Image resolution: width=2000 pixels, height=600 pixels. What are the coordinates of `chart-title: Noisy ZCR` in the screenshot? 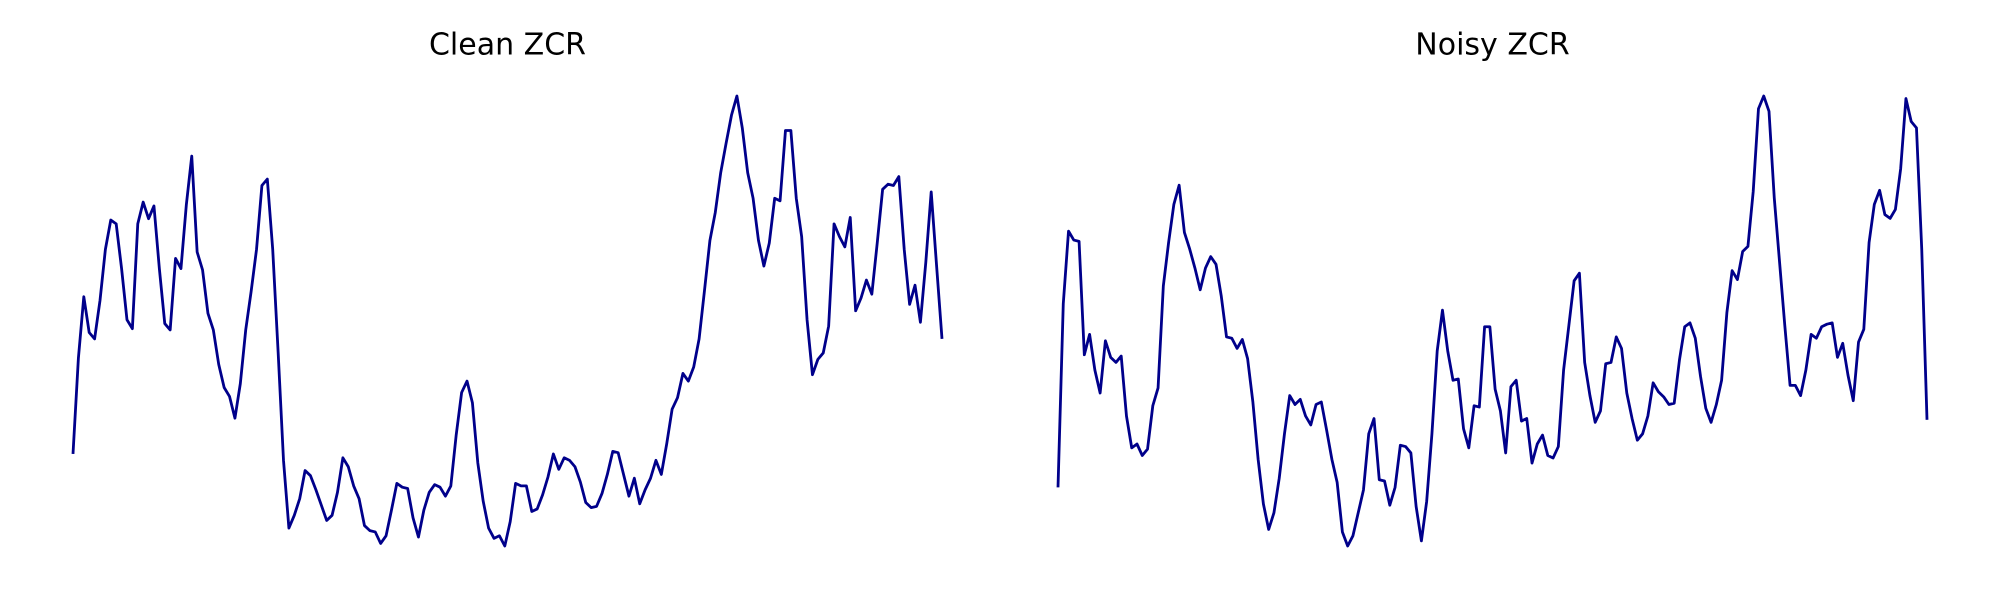 It's located at (1492, 45).